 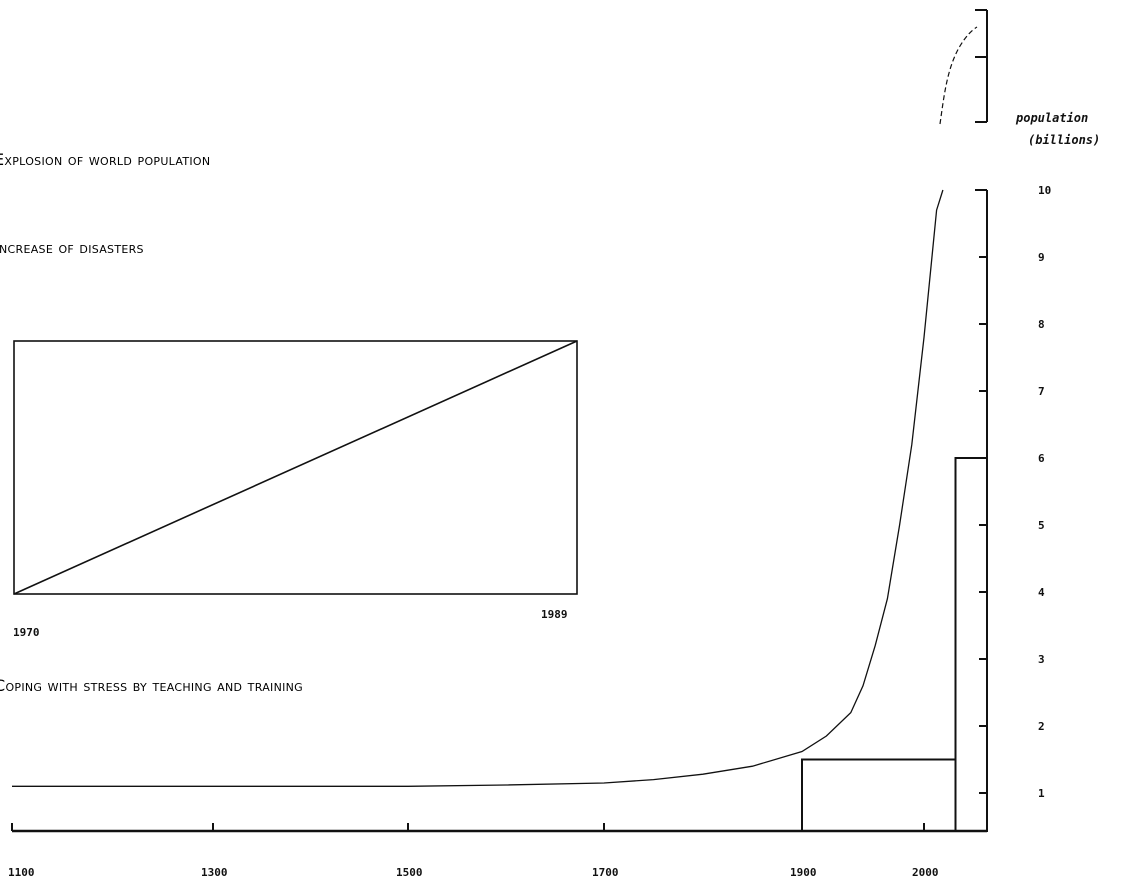 What do you see at coordinates (894, 644) in the screenshot?
I see `period-boxes` at bounding box center [894, 644].